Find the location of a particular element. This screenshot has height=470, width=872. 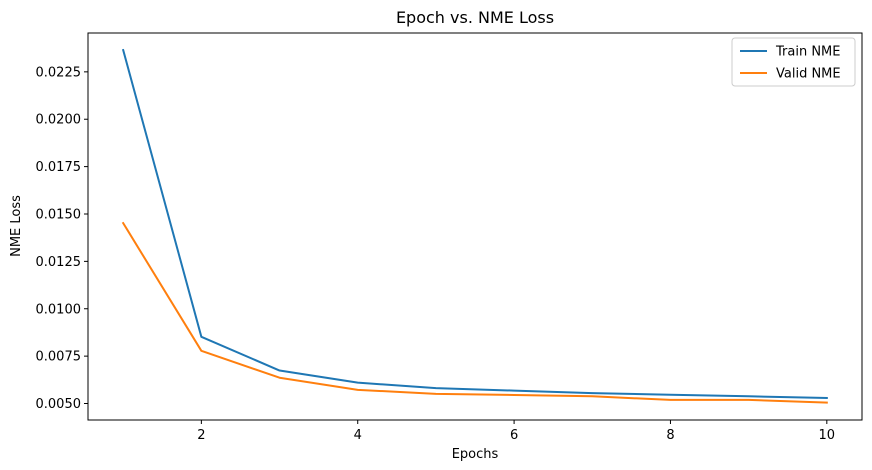

y-tick-label: 0.0125 is located at coordinates (59, 262).